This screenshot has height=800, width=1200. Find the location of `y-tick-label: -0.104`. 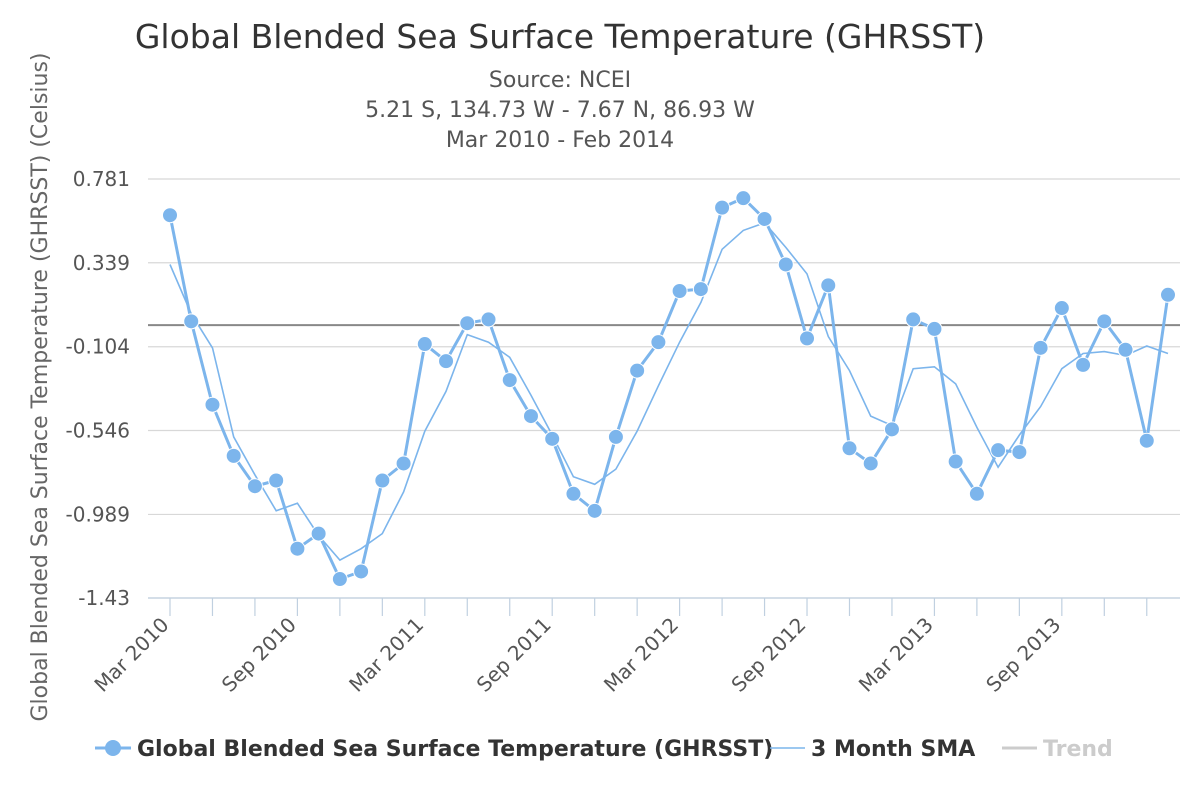

y-tick-label: -0.104 is located at coordinates (98, 347).